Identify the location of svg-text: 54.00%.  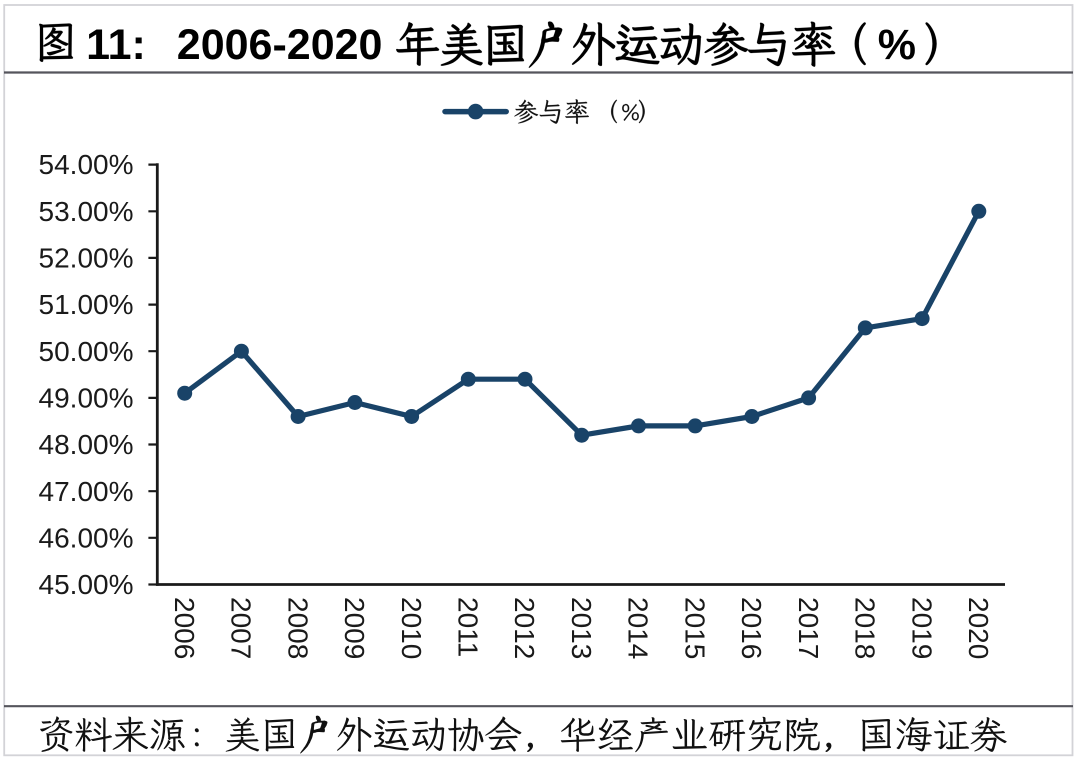
(86, 164).